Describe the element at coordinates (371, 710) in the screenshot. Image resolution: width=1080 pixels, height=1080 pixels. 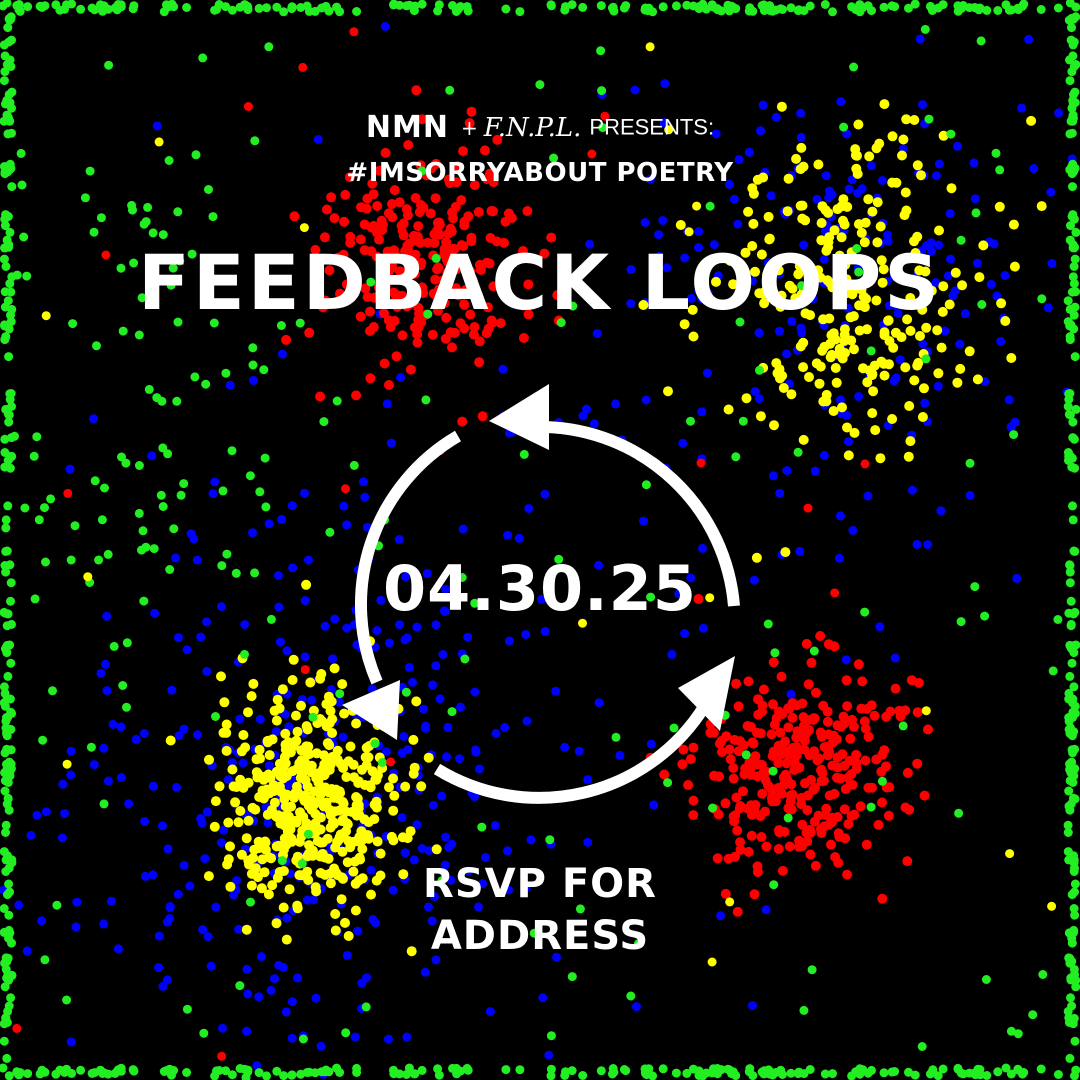
I see `cycle-arrowhead-left` at that location.